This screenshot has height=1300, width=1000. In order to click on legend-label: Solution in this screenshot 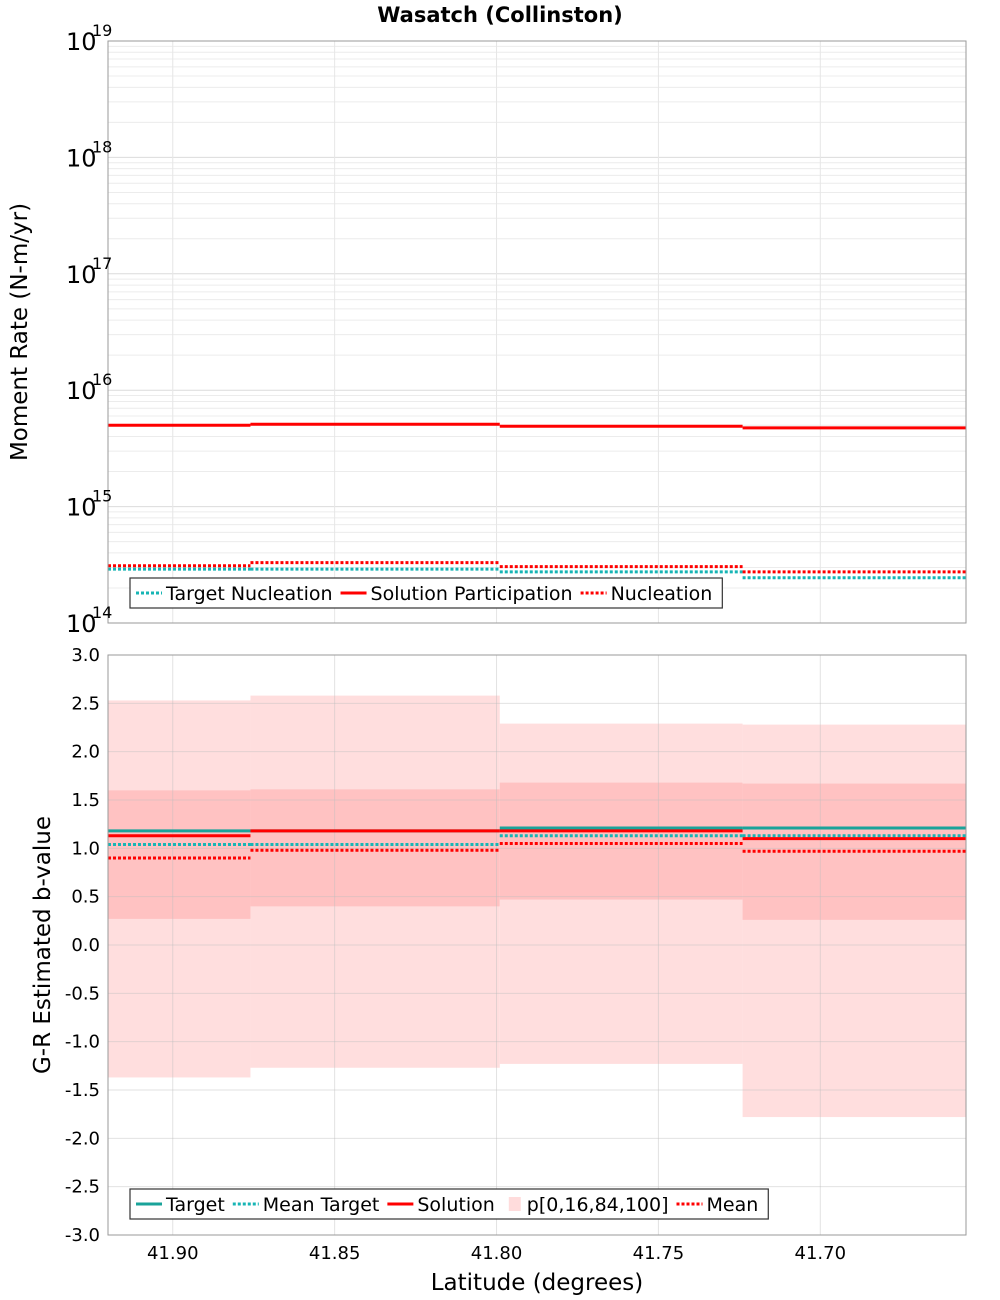, I will do `click(455, 1205)`.